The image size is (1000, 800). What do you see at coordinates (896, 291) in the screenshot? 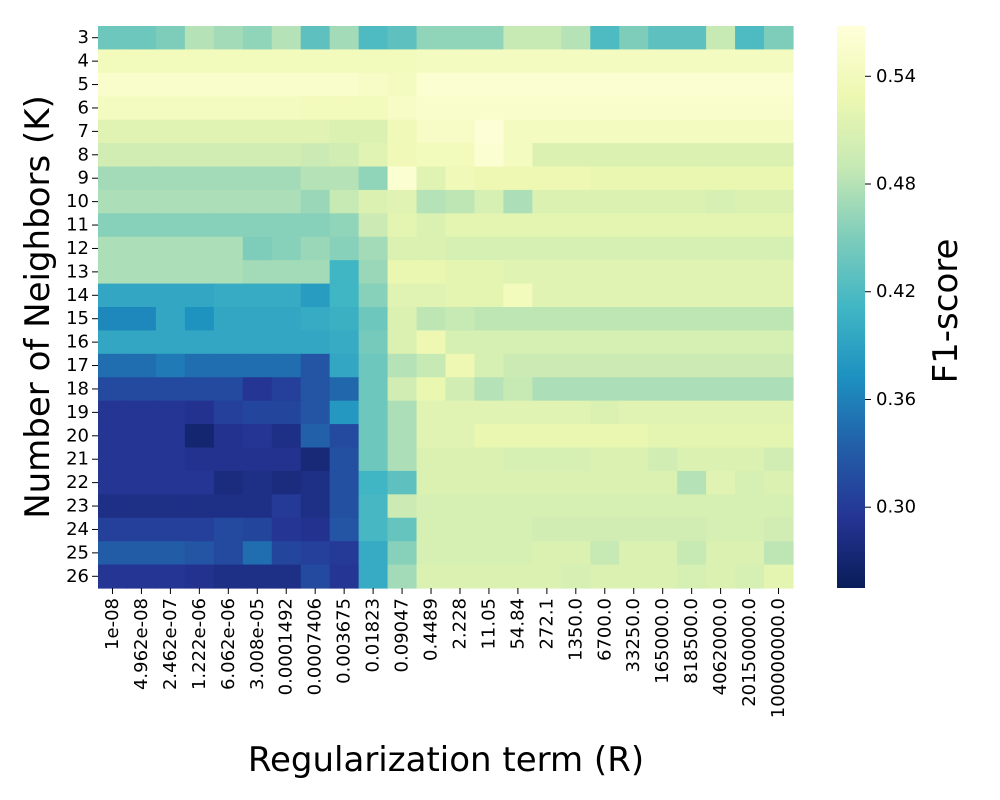
I see `colorbar-tick-label: 0.42` at bounding box center [896, 291].